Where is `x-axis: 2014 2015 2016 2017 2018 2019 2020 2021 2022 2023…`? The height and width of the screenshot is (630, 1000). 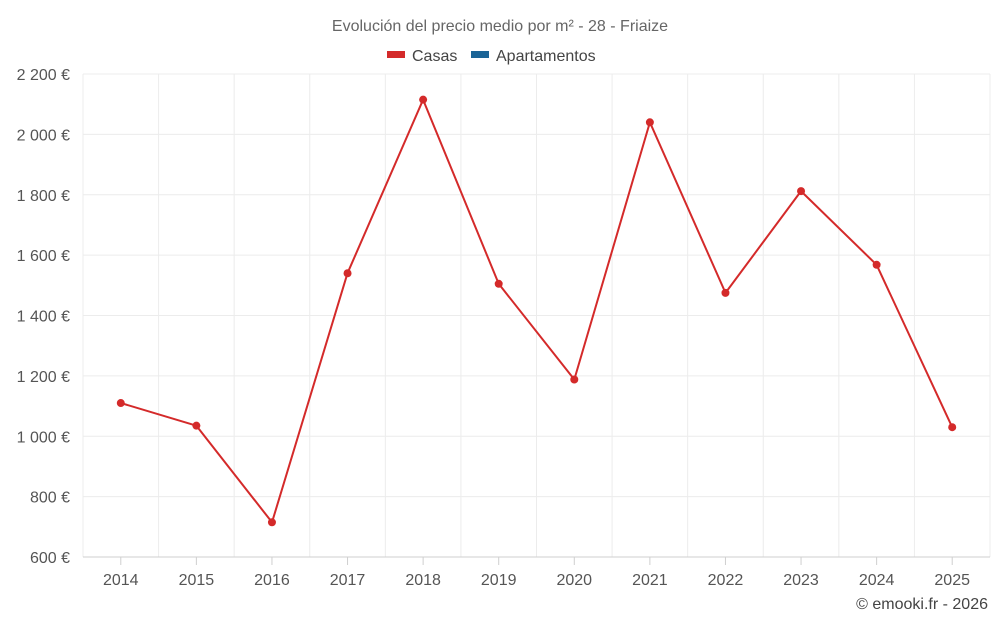
x-axis: 2014 2015 2016 2017 2018 2019 2020 2021 2022 2023… is located at coordinates (536, 573).